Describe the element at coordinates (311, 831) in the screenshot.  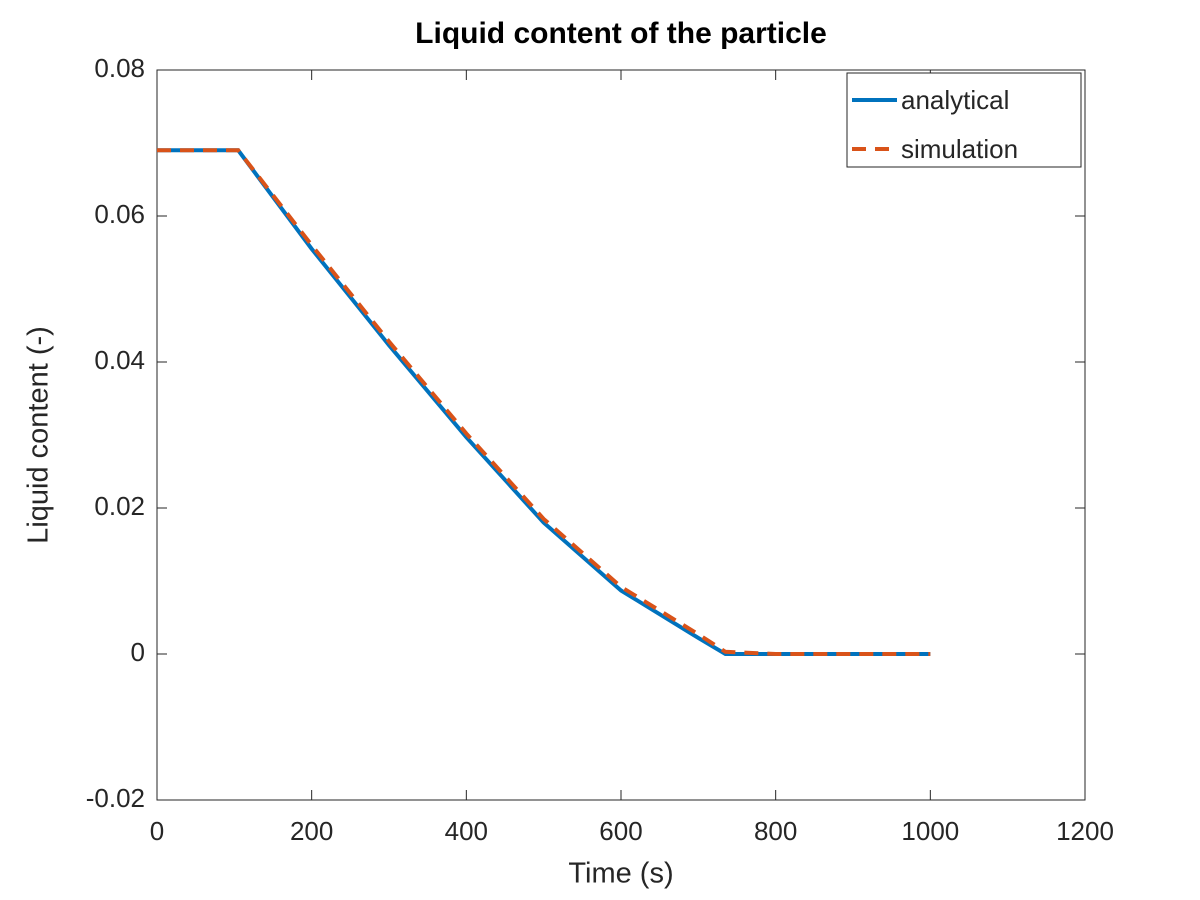
I see `x-tick-label: 200` at that location.